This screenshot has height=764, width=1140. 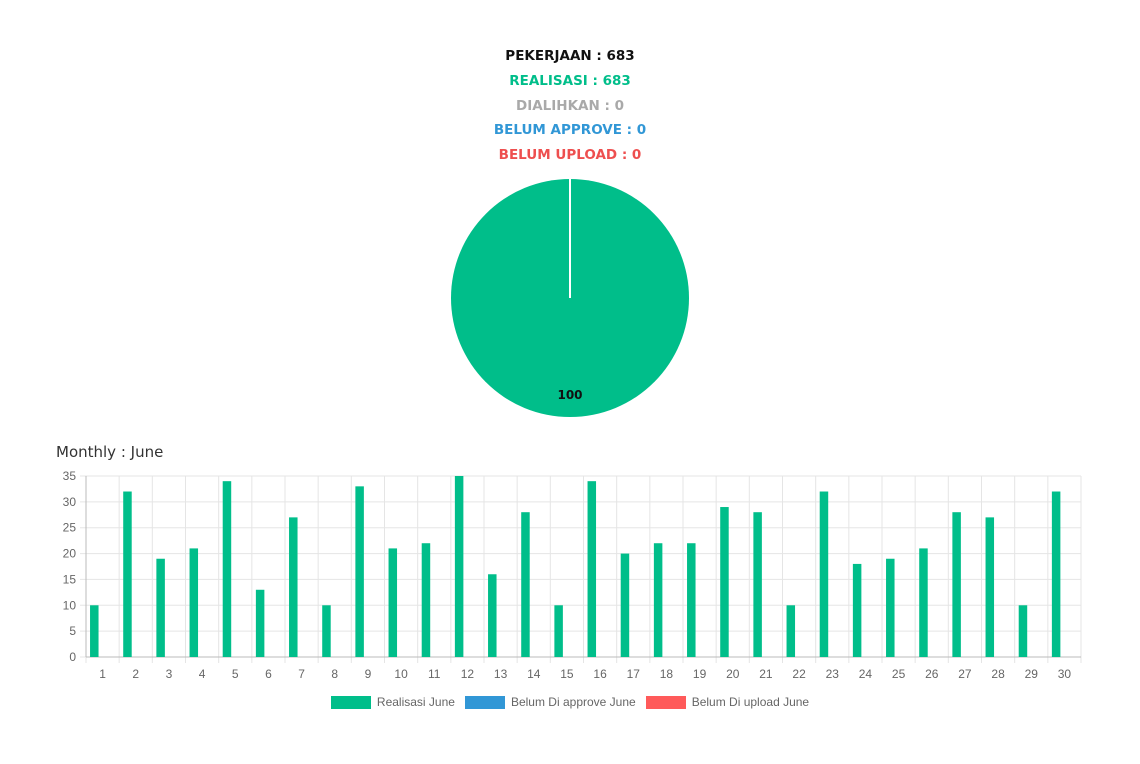 I want to click on x-tick-label: 25, so click(x=899, y=674).